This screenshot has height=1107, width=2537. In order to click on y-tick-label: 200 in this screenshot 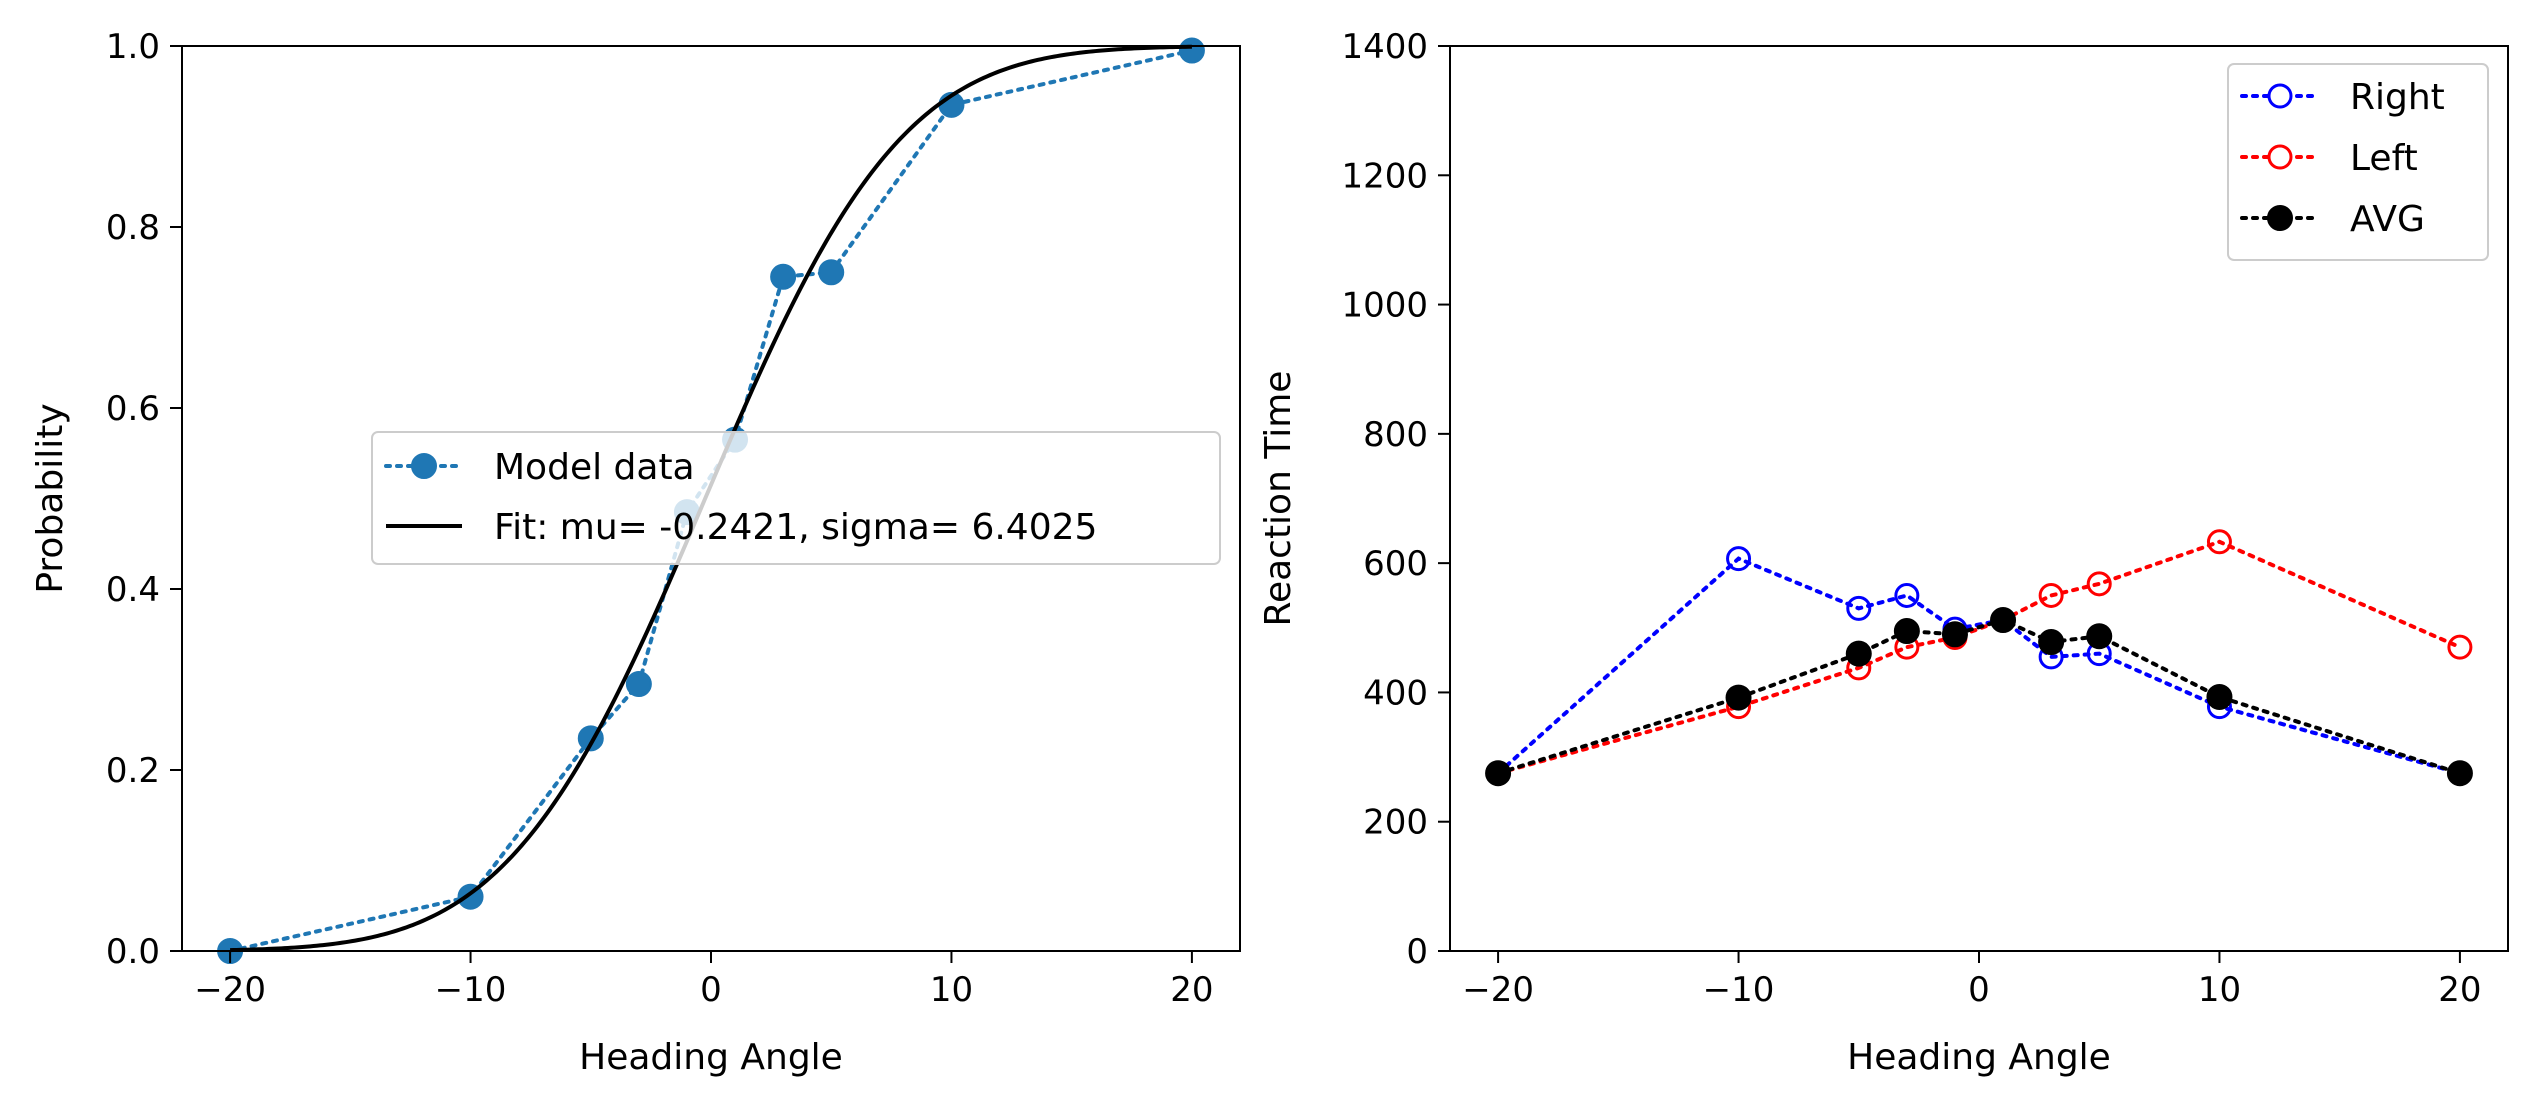, I will do `click(1395, 823)`.